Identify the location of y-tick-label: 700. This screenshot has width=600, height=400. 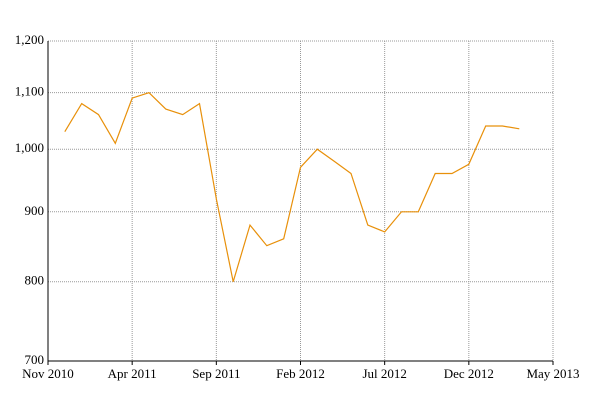
(35, 359).